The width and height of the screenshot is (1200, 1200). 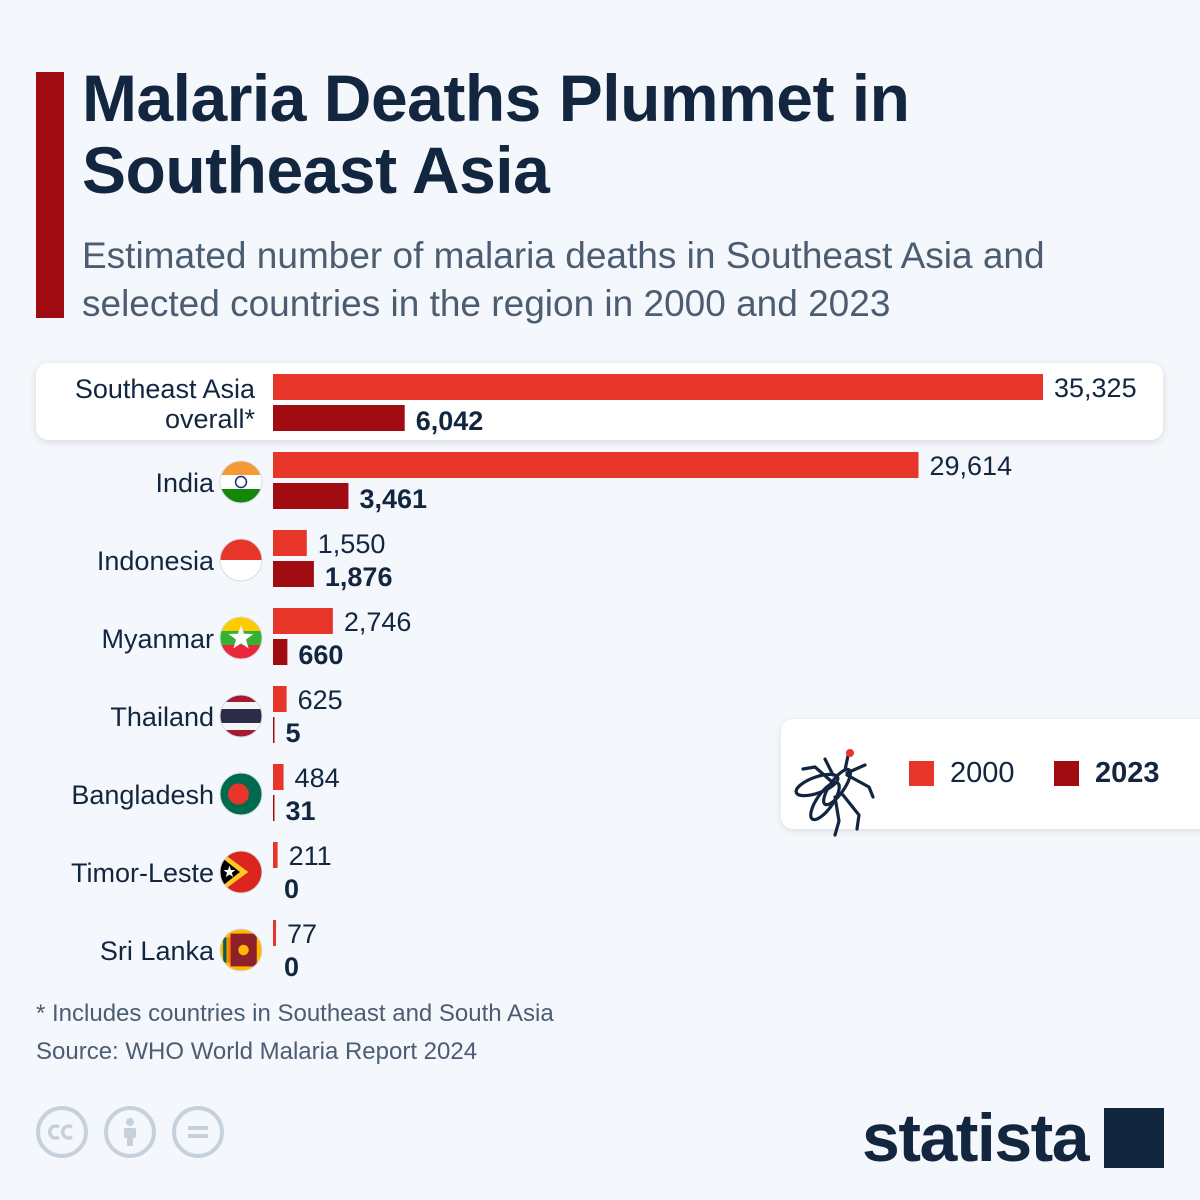 What do you see at coordinates (982, 773) in the screenshot?
I see `legend-label-2000: 2000` at bounding box center [982, 773].